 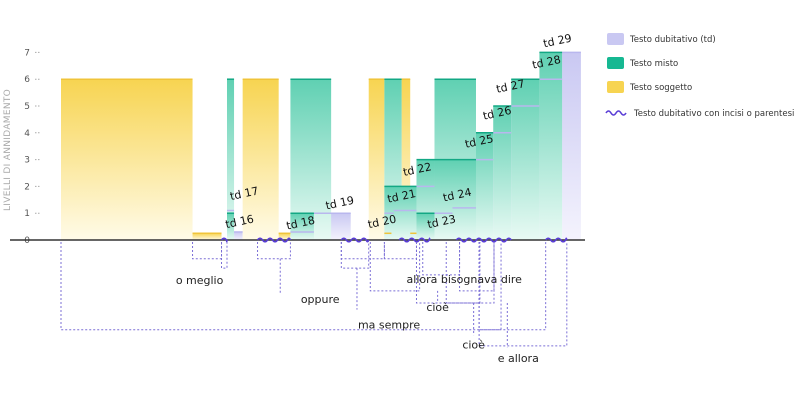 I want to click on legend-label-misto: Testo misto, so click(x=653, y=64).